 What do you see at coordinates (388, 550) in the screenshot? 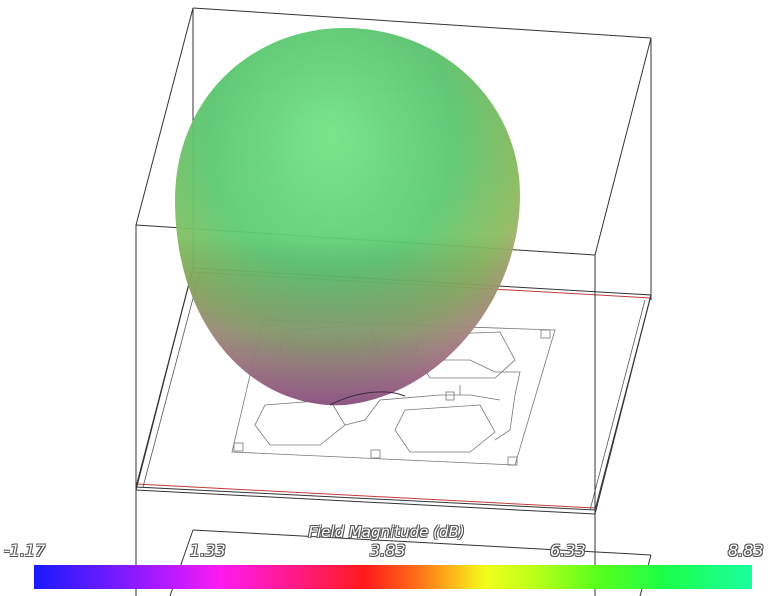
I see `legend-tick-3: 3.83` at bounding box center [388, 550].